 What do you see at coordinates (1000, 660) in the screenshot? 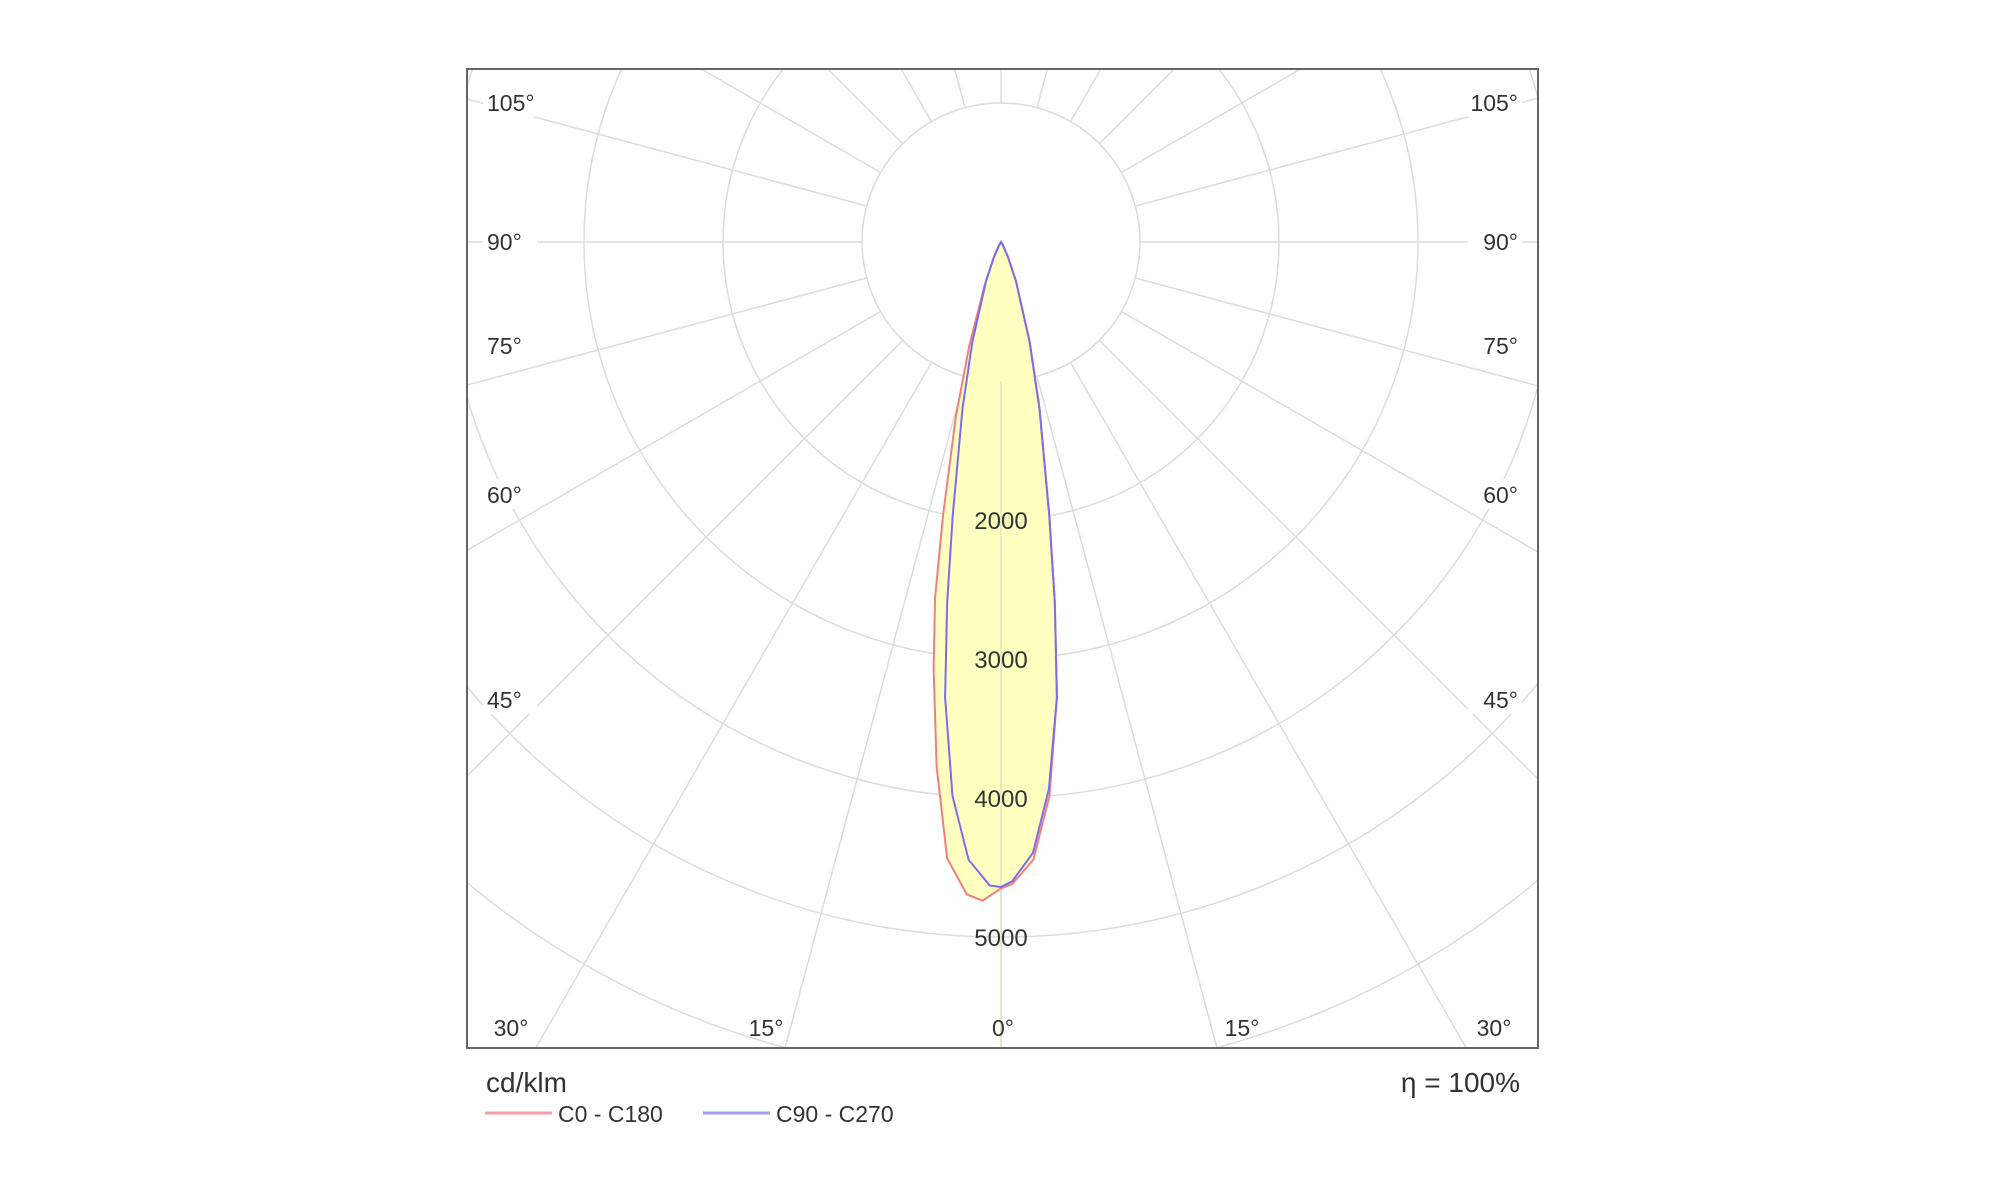
I see `radial-tick-label: 3000` at bounding box center [1000, 660].